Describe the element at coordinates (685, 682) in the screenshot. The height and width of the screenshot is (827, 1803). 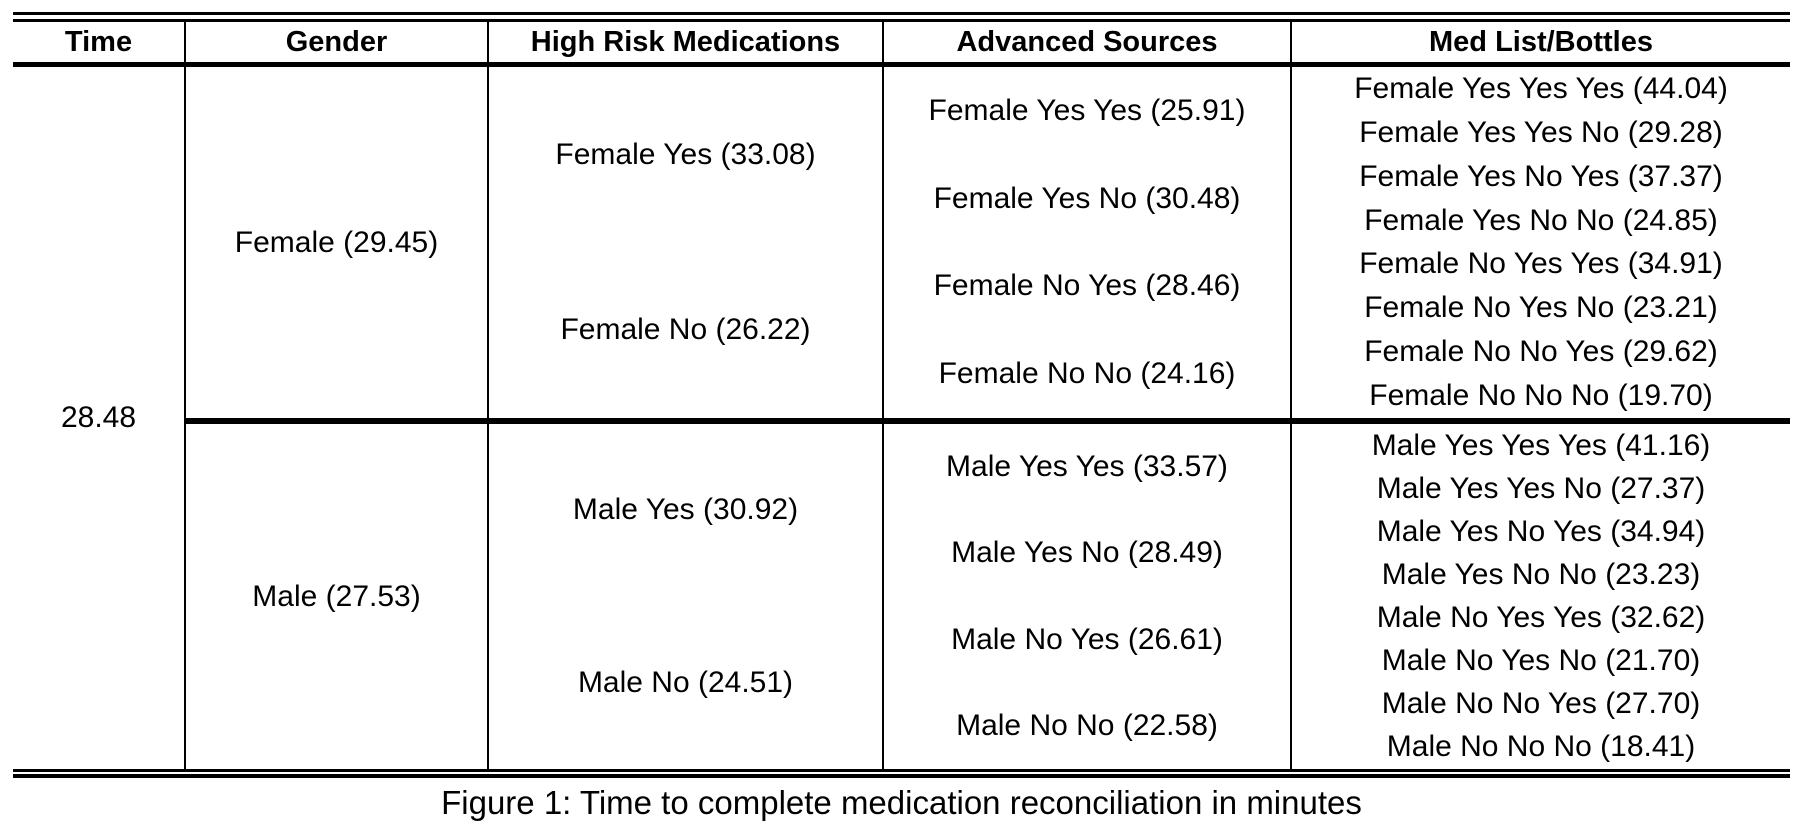
I see `high-risk-item: Male No (24.51)` at that location.